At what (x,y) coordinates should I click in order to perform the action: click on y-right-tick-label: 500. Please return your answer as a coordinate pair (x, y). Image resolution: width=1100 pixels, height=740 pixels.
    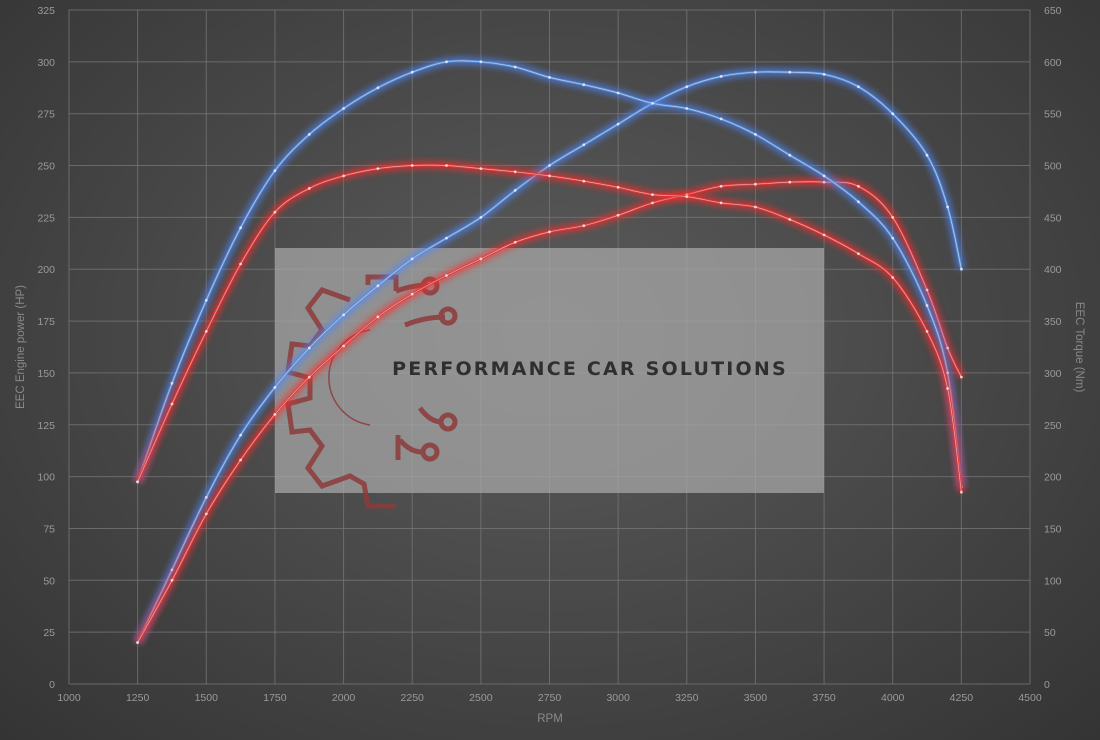
    Looking at the image, I should click on (1053, 167).